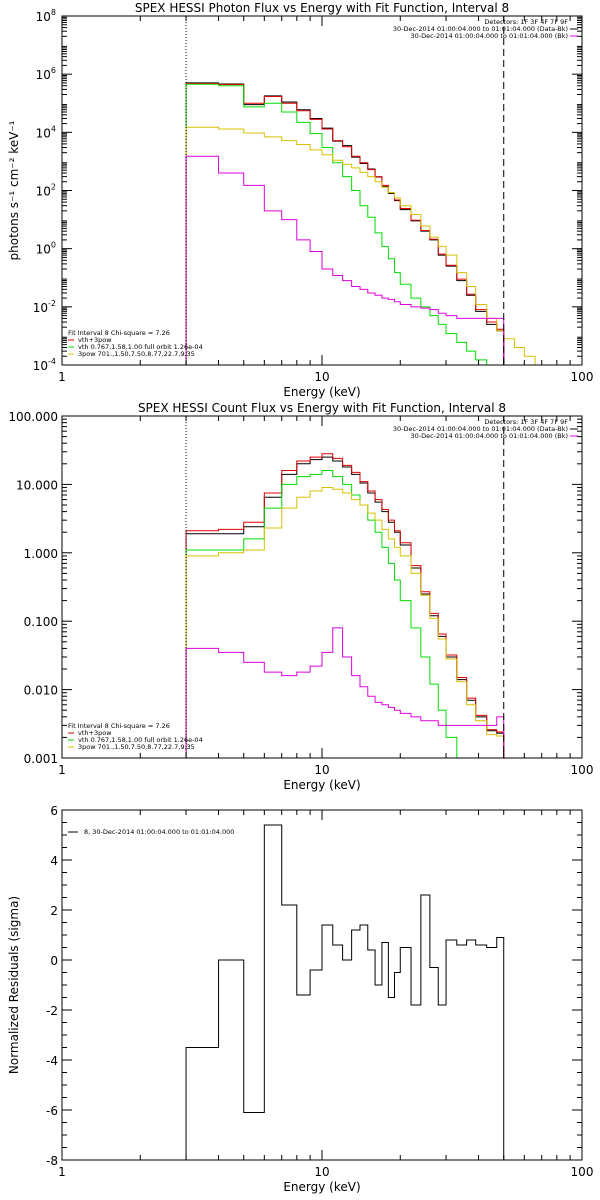 The width and height of the screenshot is (600, 1200). I want to click on y-tick-label: 10⁸, so click(46, 16).